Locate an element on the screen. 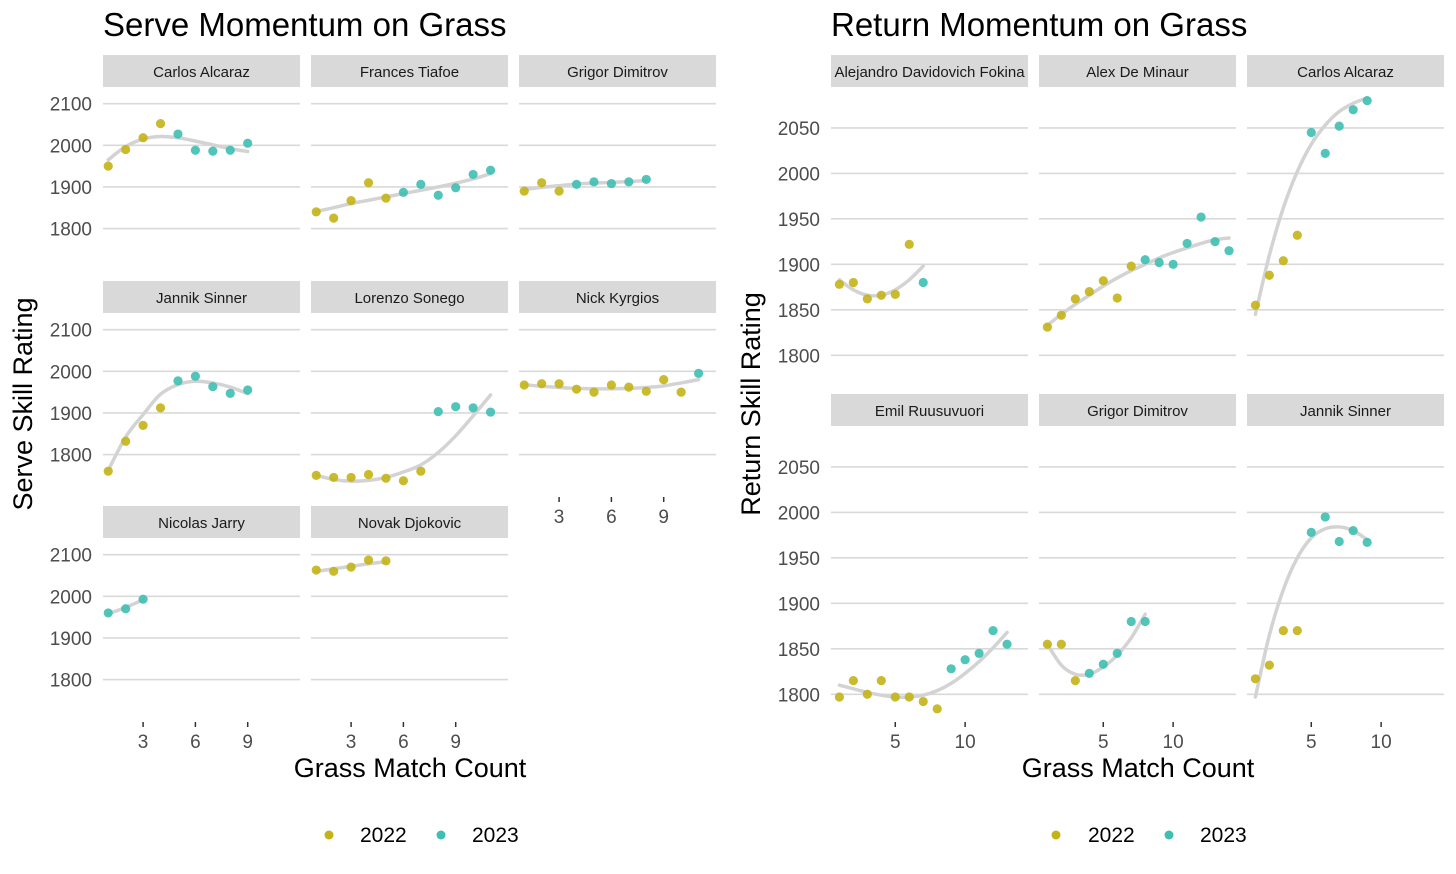 The height and width of the screenshot is (874, 1456). serve-chart-title: Serve Momentum on Grass is located at coordinates (304, 24).